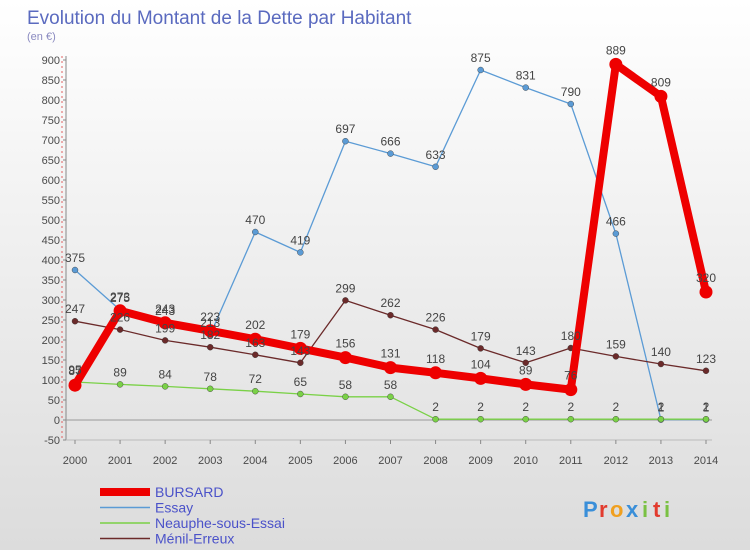 The image size is (750, 550). What do you see at coordinates (571, 376) in the screenshot?
I see `data-label: 76` at bounding box center [571, 376].